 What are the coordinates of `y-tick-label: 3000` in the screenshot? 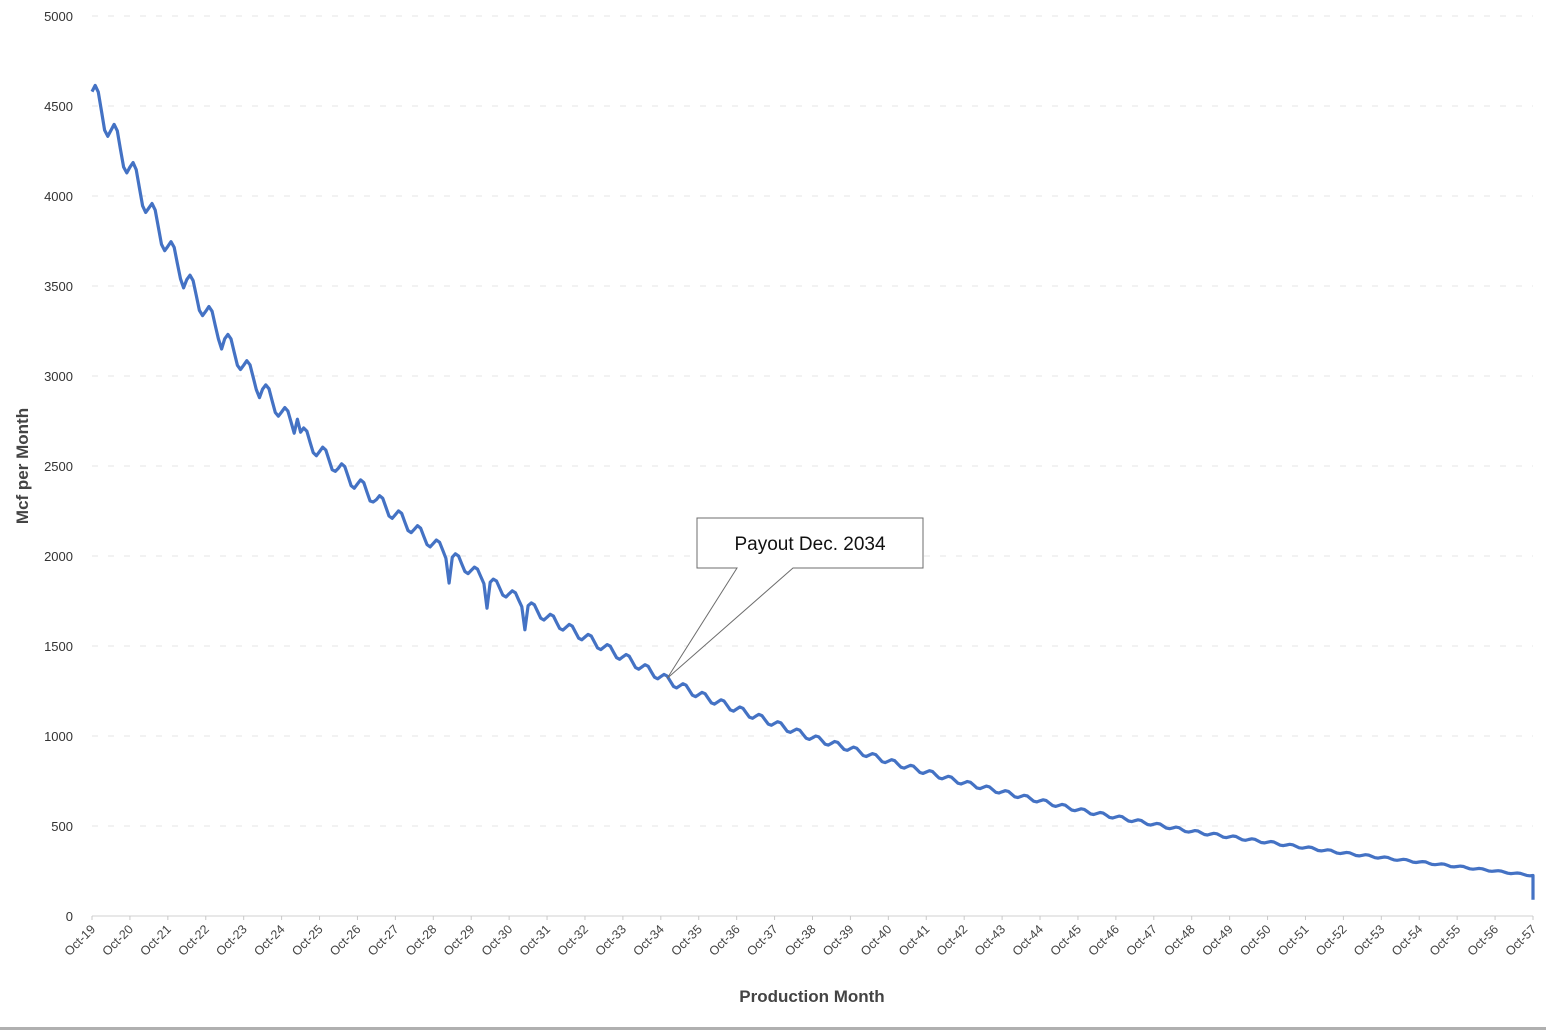 It's located at (58, 376).